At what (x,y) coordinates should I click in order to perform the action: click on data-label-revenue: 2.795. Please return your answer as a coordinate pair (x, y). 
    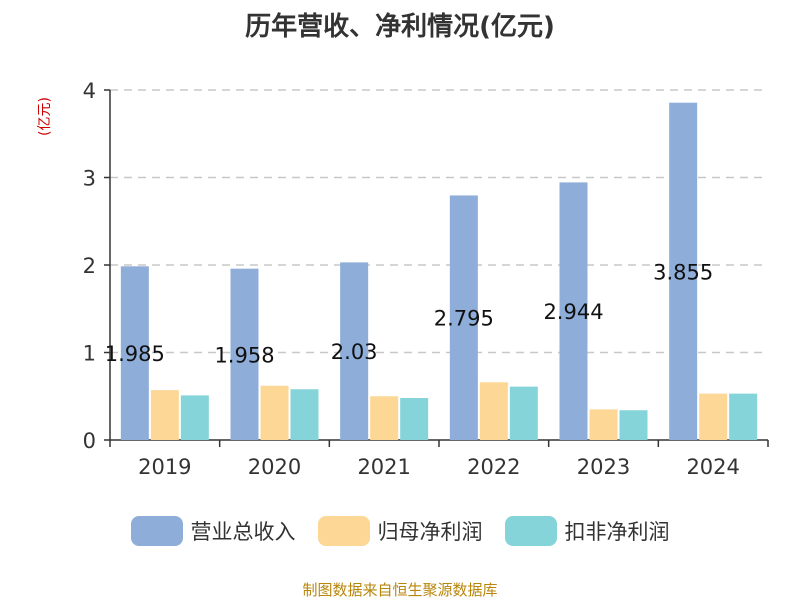
    Looking at the image, I should click on (464, 319).